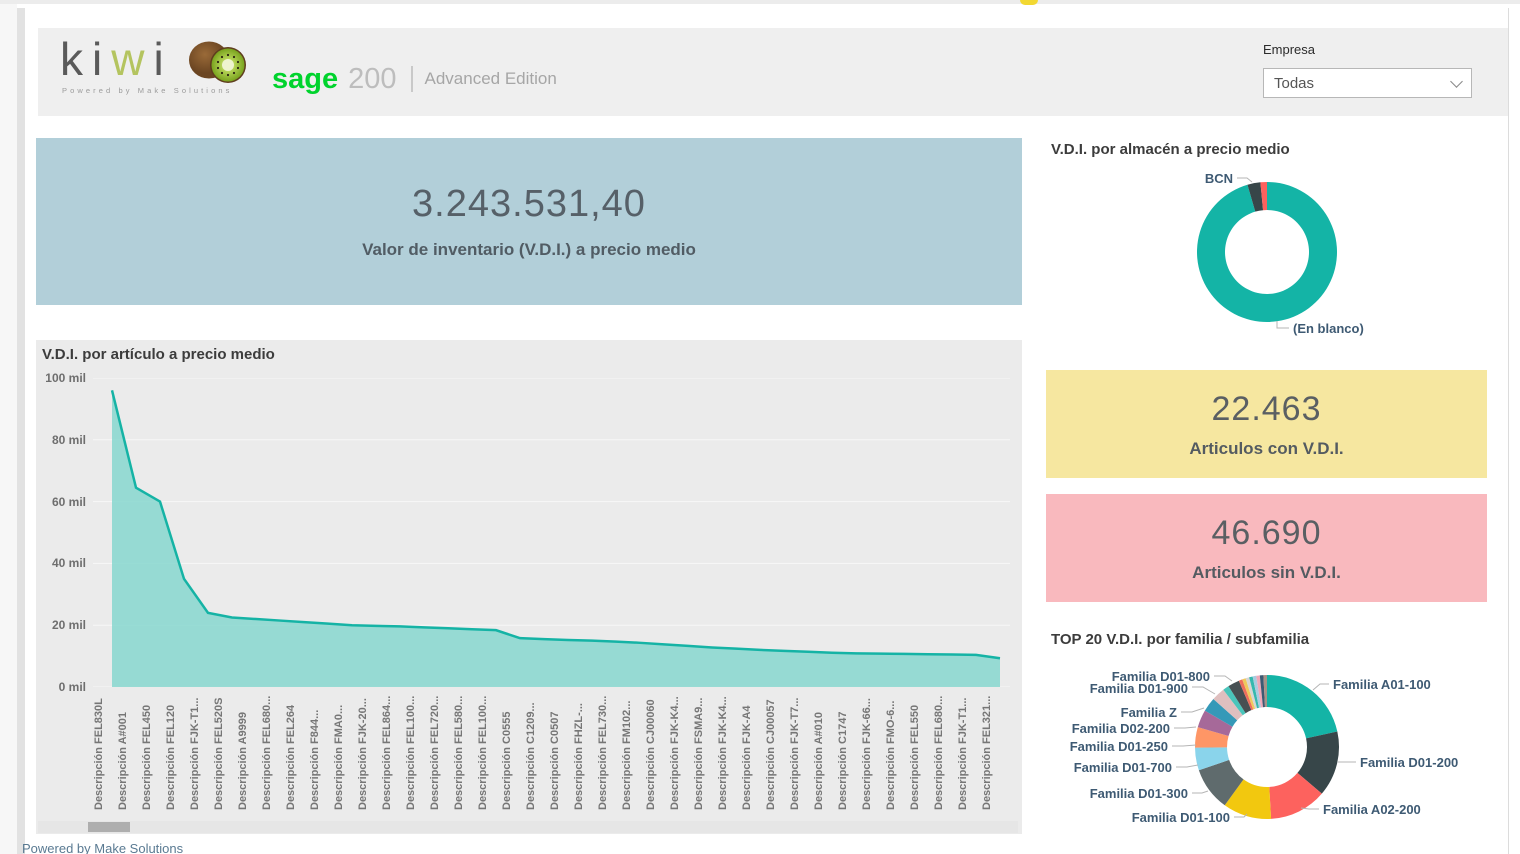  I want to click on kiwi-letter: w, so click(132, 59).